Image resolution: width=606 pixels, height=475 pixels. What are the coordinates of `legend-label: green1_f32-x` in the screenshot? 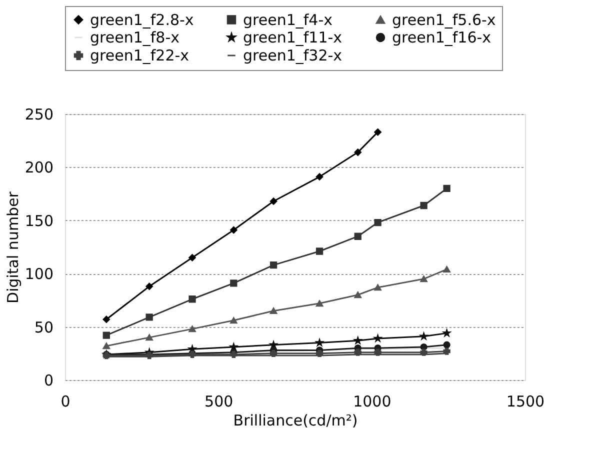 It's located at (292, 55).